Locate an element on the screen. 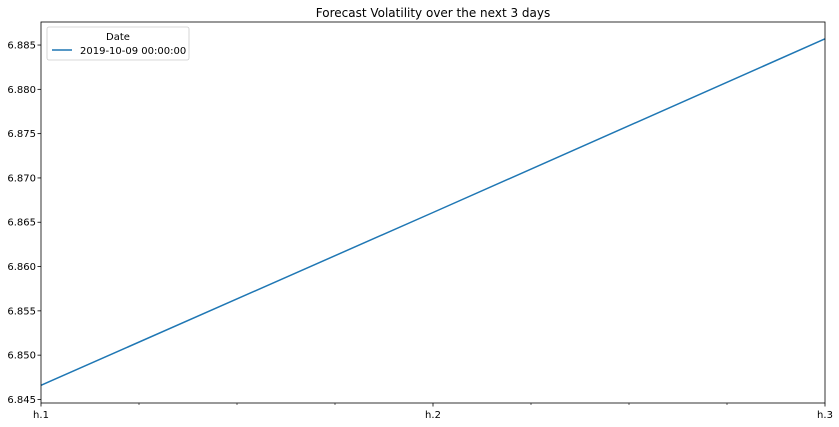 The width and height of the screenshot is (839, 427). x-tick-label: h.3 is located at coordinates (825, 415).